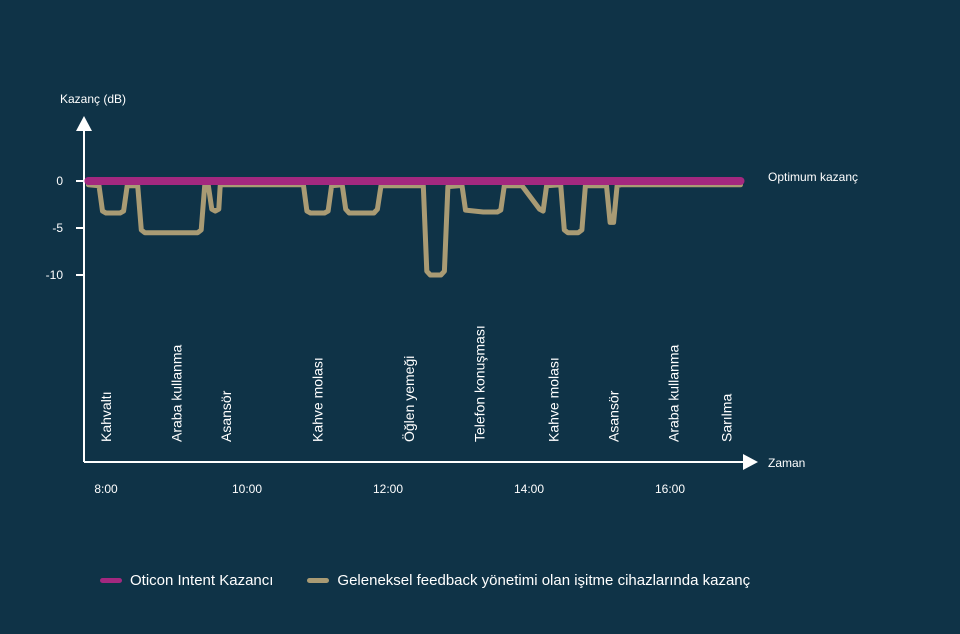 This screenshot has width=960, height=634. What do you see at coordinates (55, 275) in the screenshot?
I see `y-tick-label: -10` at bounding box center [55, 275].